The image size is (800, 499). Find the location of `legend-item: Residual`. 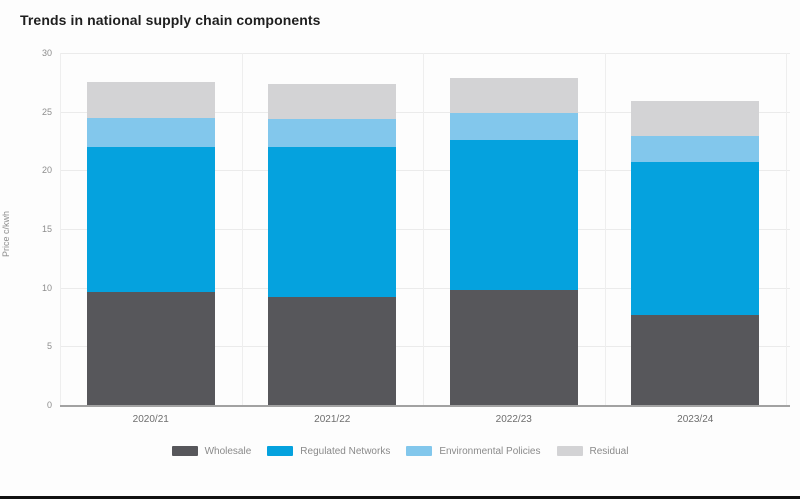

legend-item: Residual is located at coordinates (592, 451).